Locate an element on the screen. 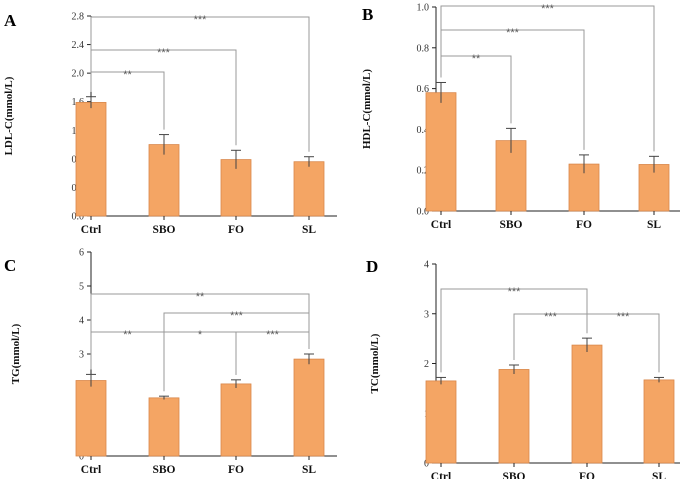 Image resolution: width=700 pixels, height=479 pixels. panel-b-ytick-label: 1.0 is located at coordinates (423, 8).